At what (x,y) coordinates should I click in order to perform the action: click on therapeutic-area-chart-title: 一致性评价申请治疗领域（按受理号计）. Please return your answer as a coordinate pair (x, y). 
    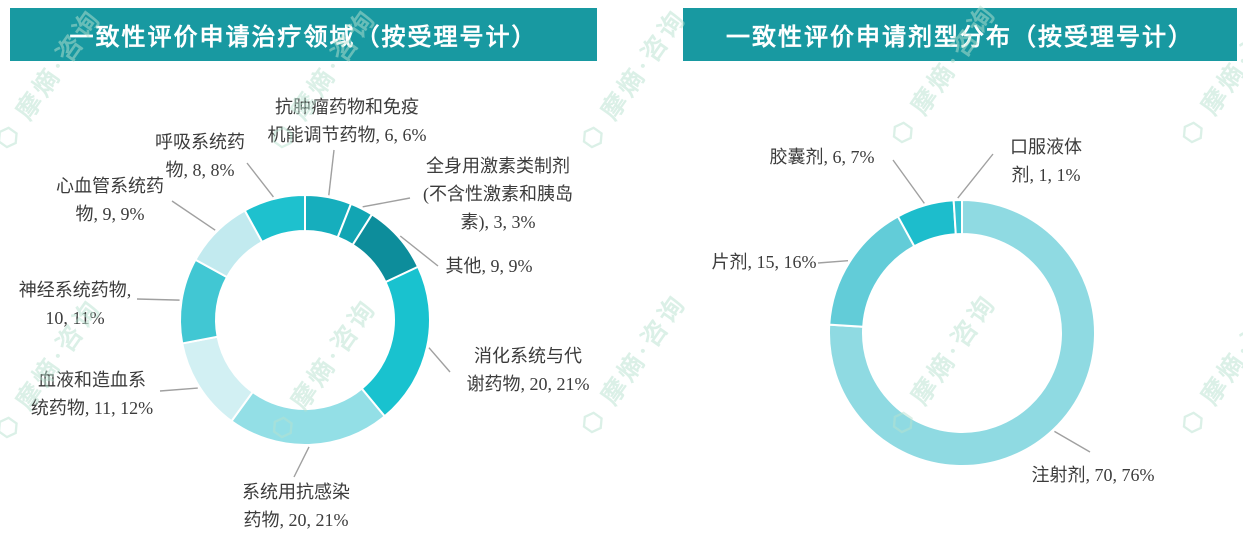
    Looking at the image, I should click on (303, 38).